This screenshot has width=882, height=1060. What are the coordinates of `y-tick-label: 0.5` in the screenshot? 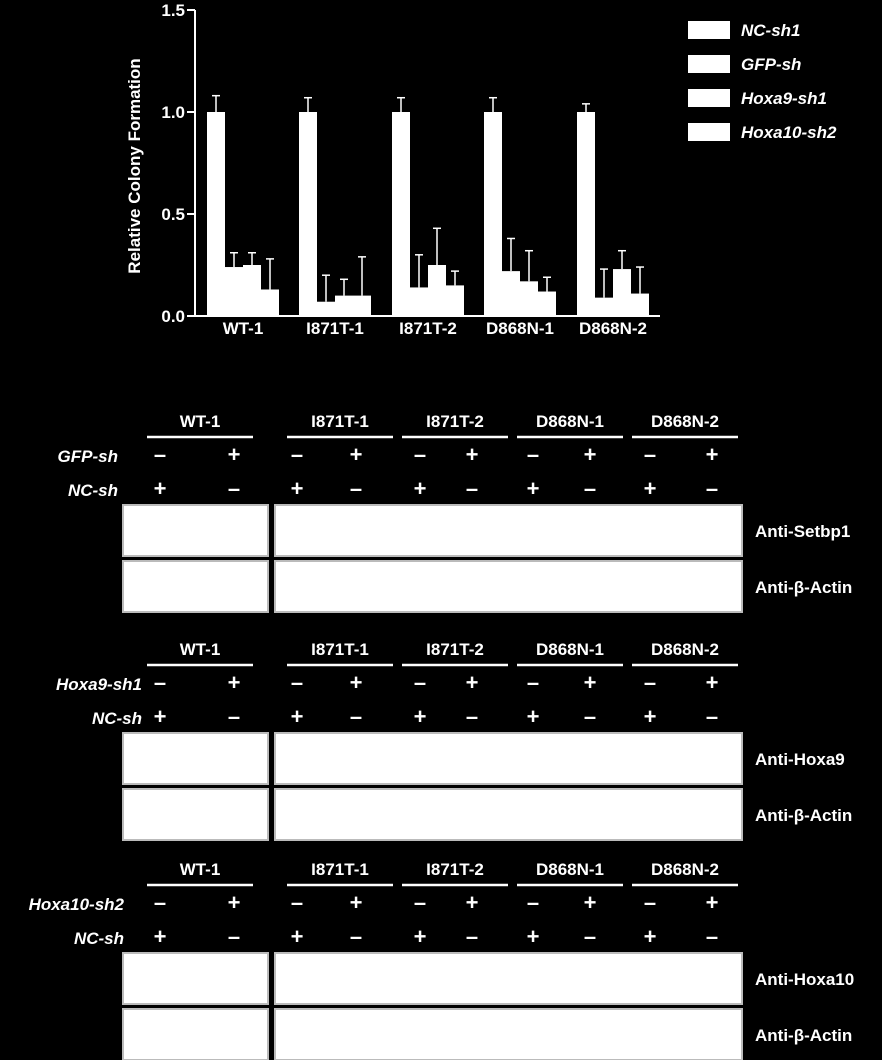 It's located at (173, 214).